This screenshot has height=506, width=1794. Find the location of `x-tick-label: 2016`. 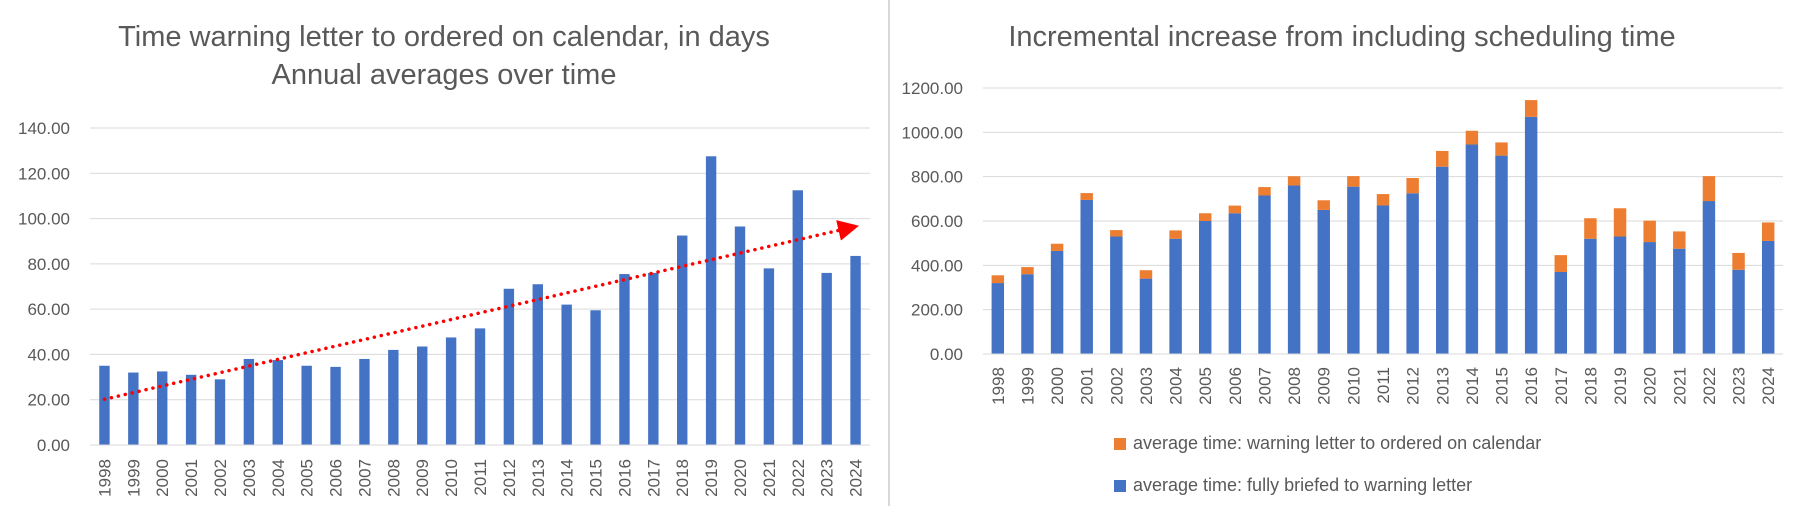

x-tick-label: 2016 is located at coordinates (1531, 386).